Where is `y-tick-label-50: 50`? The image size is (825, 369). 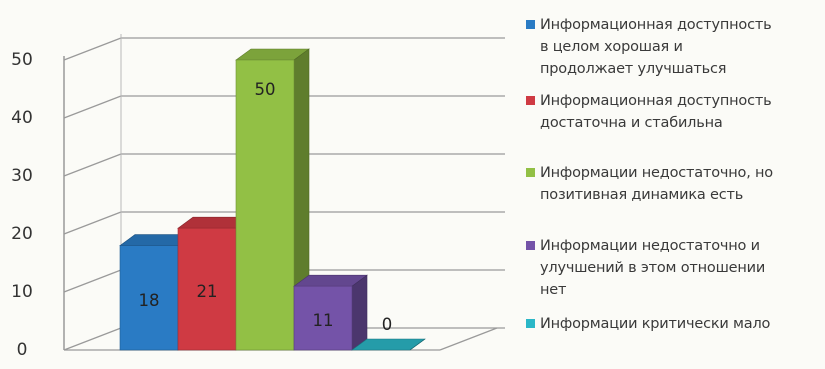
y-tick-label-50: 50 is located at coordinates (22, 60).